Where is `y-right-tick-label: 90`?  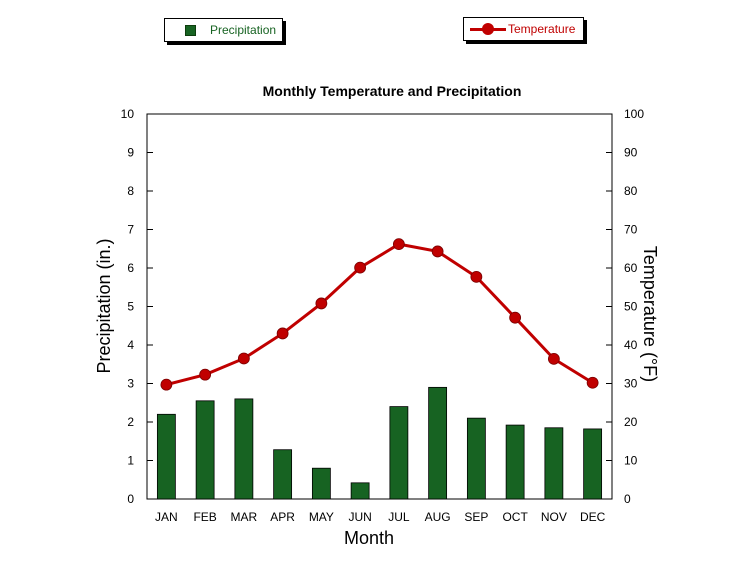
y-right-tick-label: 90 is located at coordinates (631, 153).